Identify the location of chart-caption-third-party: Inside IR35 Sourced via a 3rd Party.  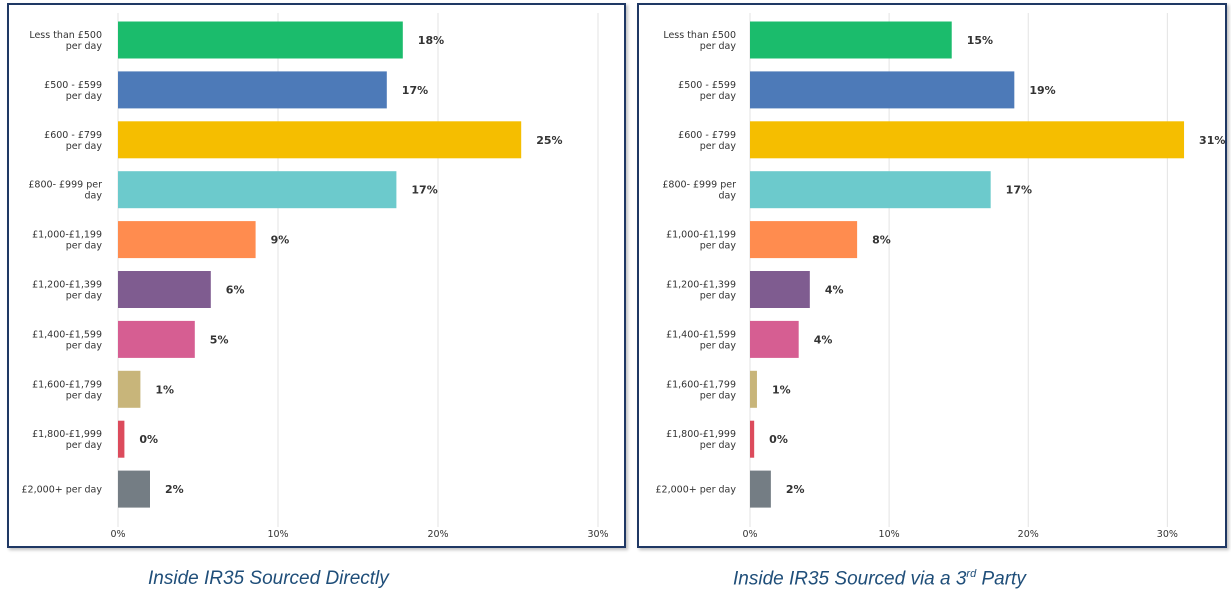
(879, 579).